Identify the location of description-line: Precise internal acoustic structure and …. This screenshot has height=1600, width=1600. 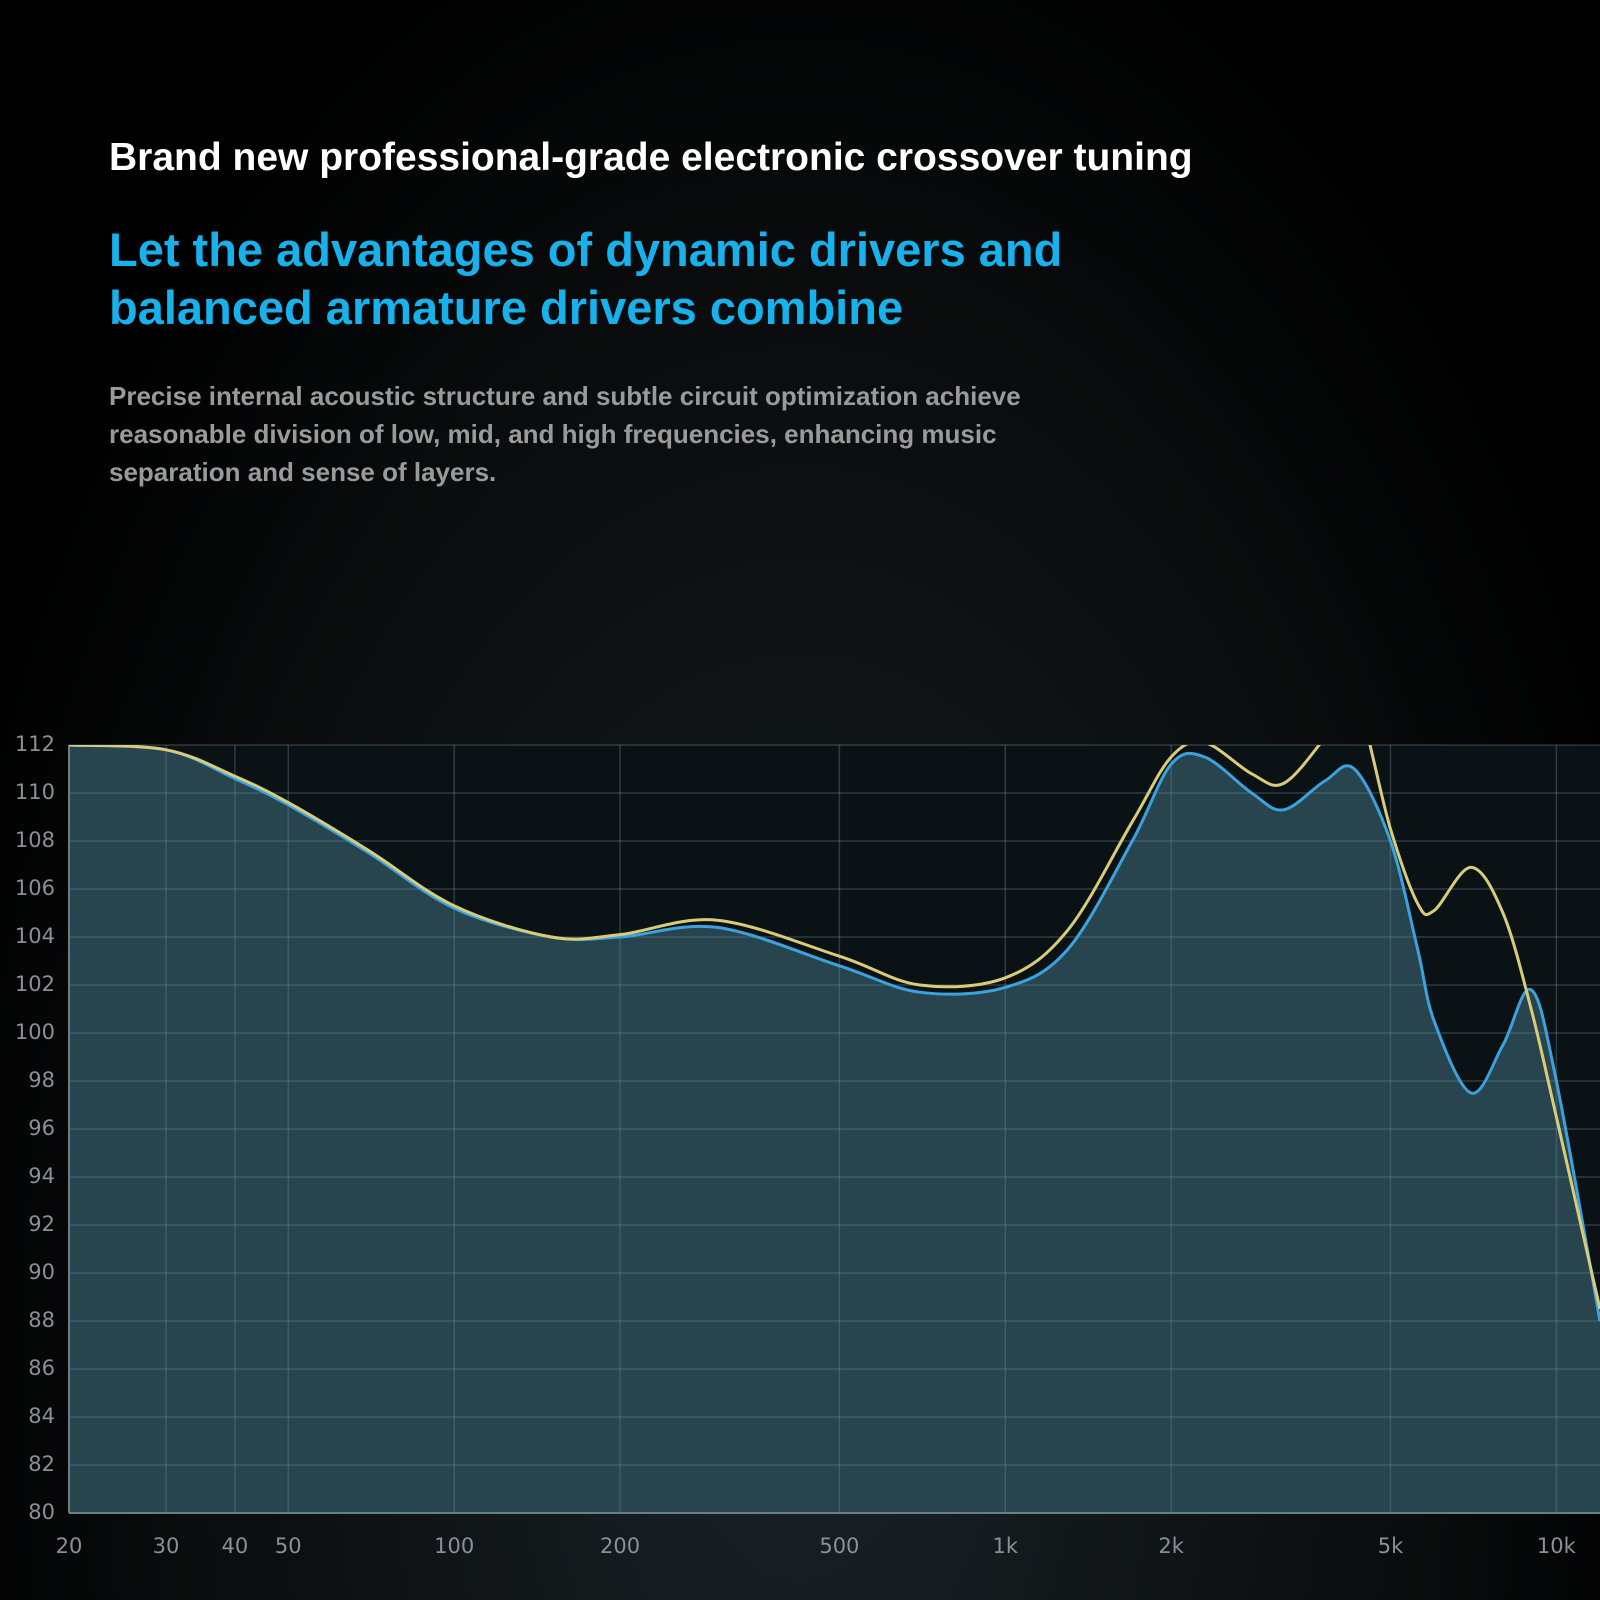
(565, 396).